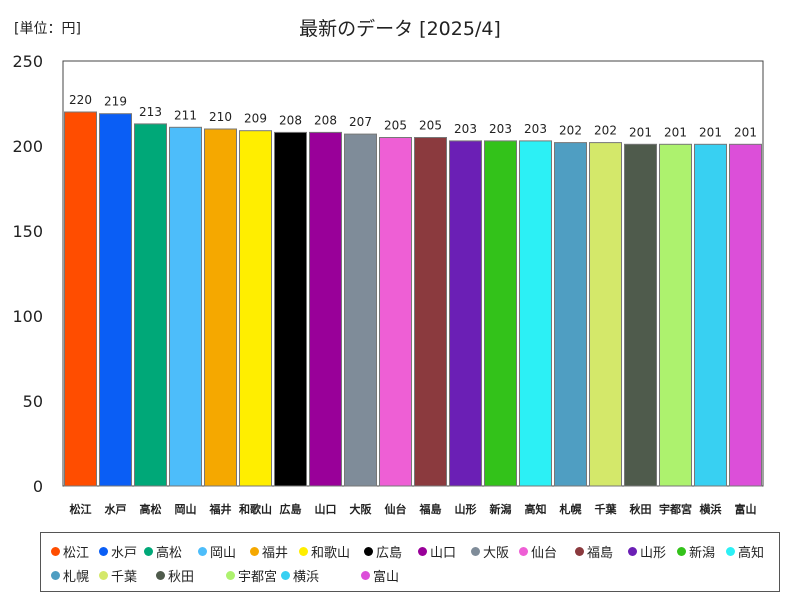 The height and width of the screenshot is (600, 800). I want to click on legend-label: 水戸, so click(124, 553).